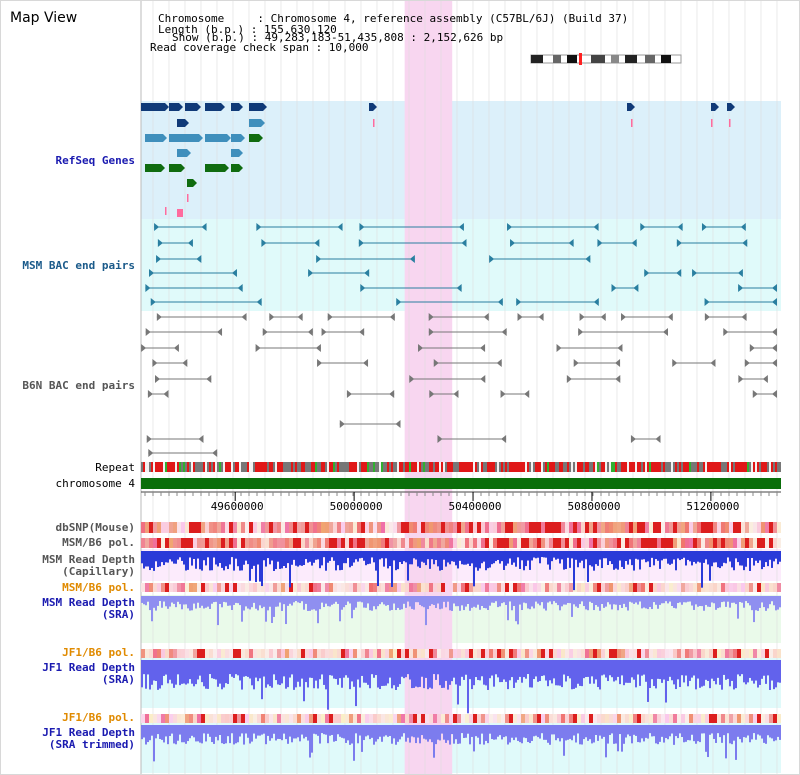 The width and height of the screenshot is (800, 775). What do you see at coordinates (78, 385) in the screenshot?
I see `track-label-b6n-bac: B6N BAC end pairs` at bounding box center [78, 385].